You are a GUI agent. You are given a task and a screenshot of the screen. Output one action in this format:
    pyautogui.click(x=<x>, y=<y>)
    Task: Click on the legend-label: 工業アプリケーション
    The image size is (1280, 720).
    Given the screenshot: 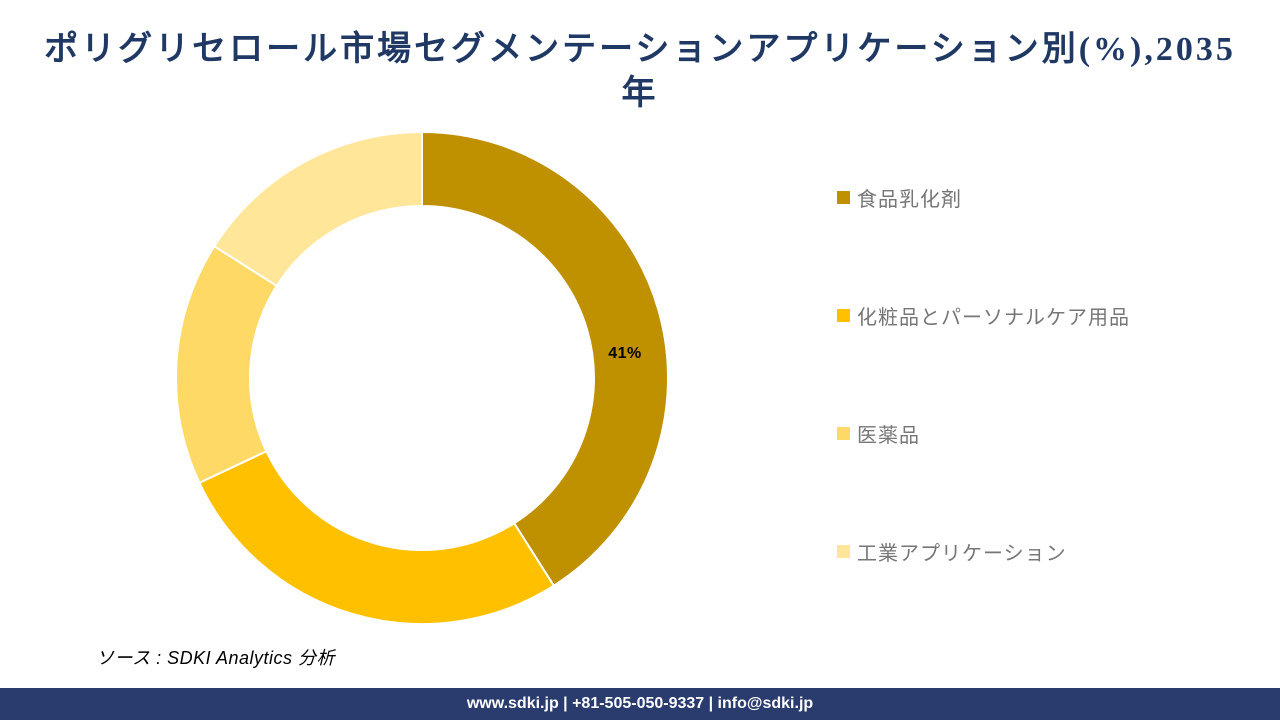 What is the action you would take?
    pyautogui.click(x=962, y=553)
    